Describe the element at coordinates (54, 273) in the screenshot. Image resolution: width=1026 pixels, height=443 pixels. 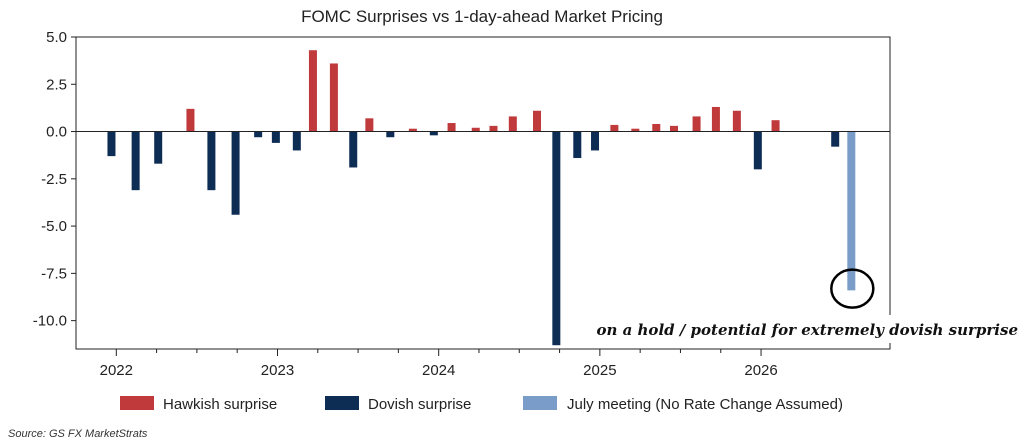
I see `y-tick-label: -7.5` at that location.